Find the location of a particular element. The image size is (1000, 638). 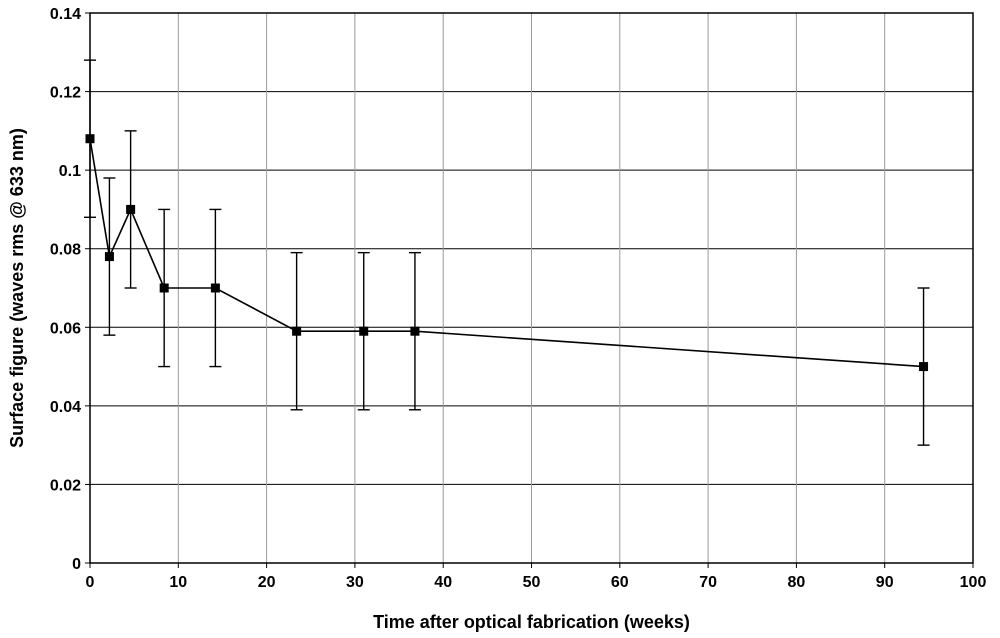

y-tick-label: 0.08 is located at coordinates (65, 250).